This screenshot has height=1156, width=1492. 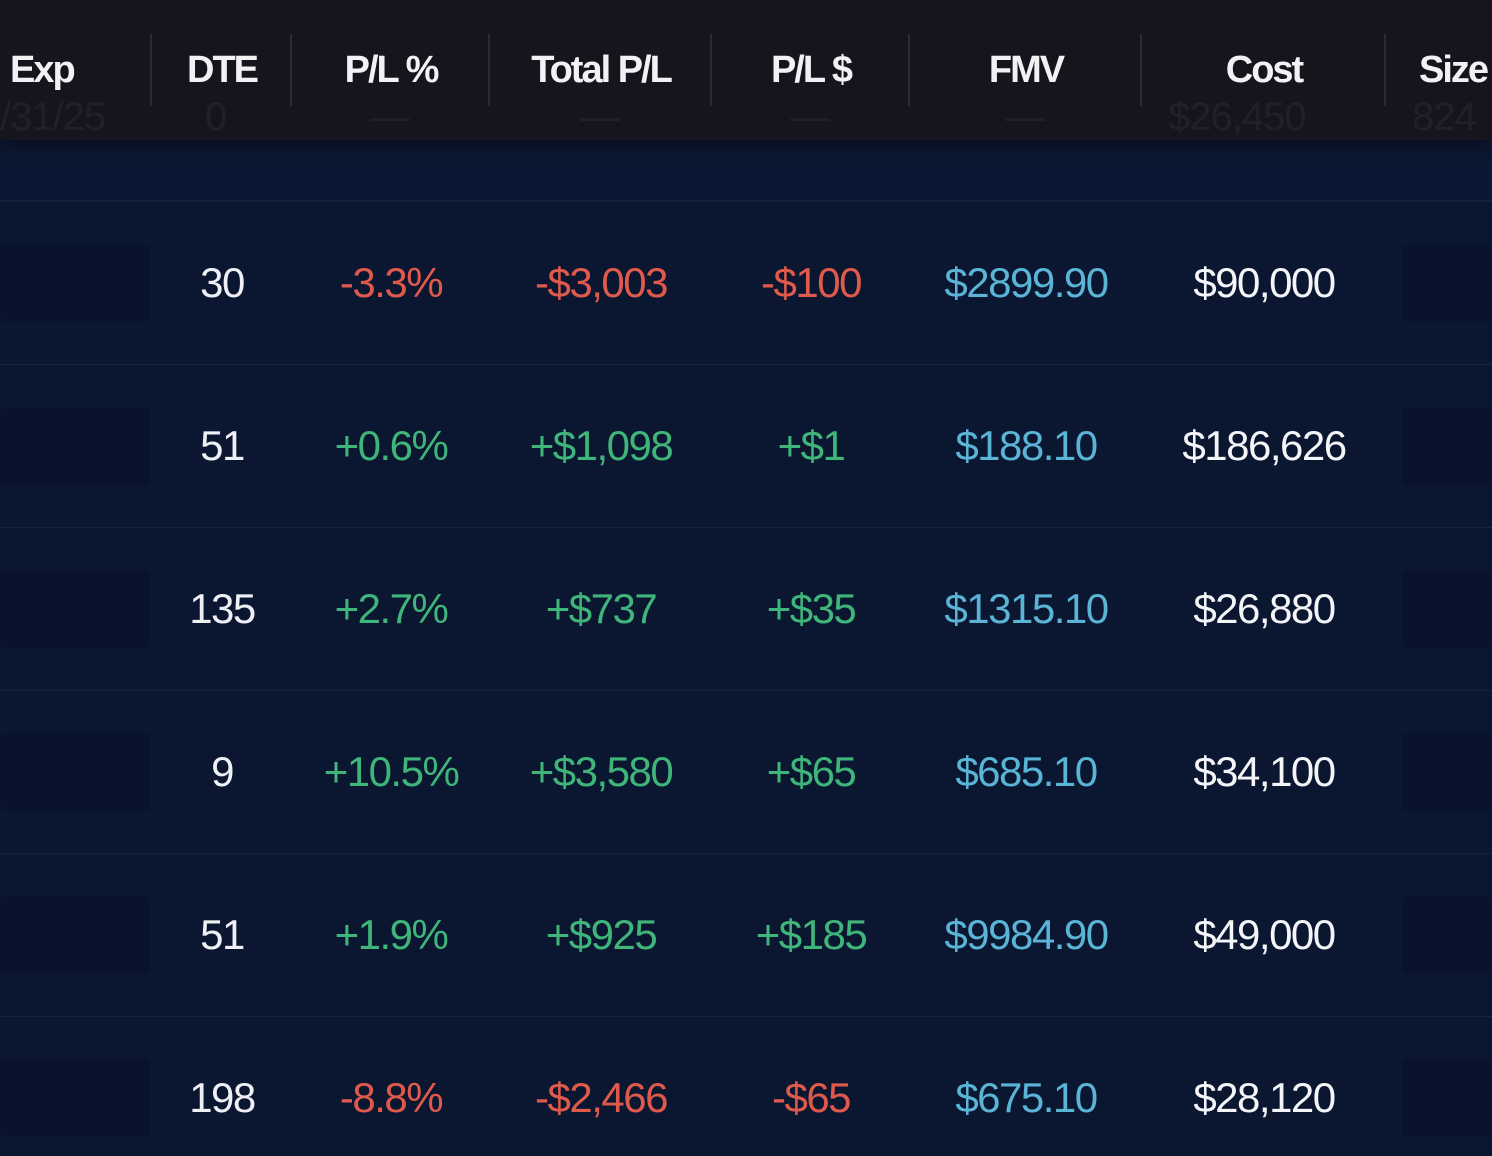 I want to click on total-pl-cell: -$2,466, so click(x=601, y=1097).